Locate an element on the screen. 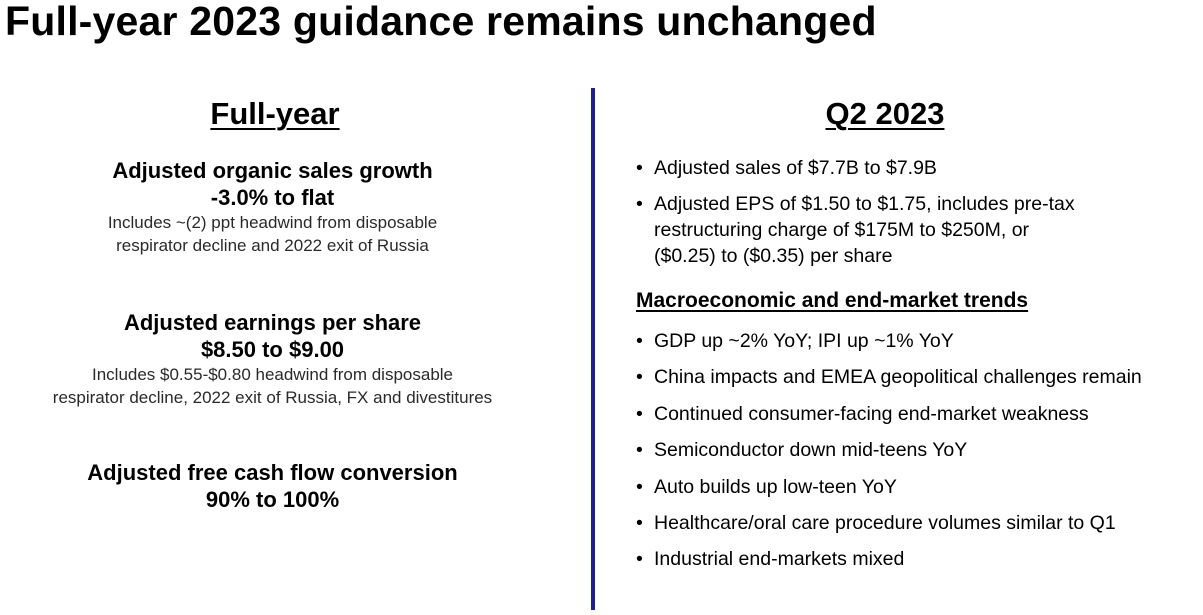 The height and width of the screenshot is (615, 1203). list-item: • Industrial end-markets mixed is located at coordinates (889, 559).